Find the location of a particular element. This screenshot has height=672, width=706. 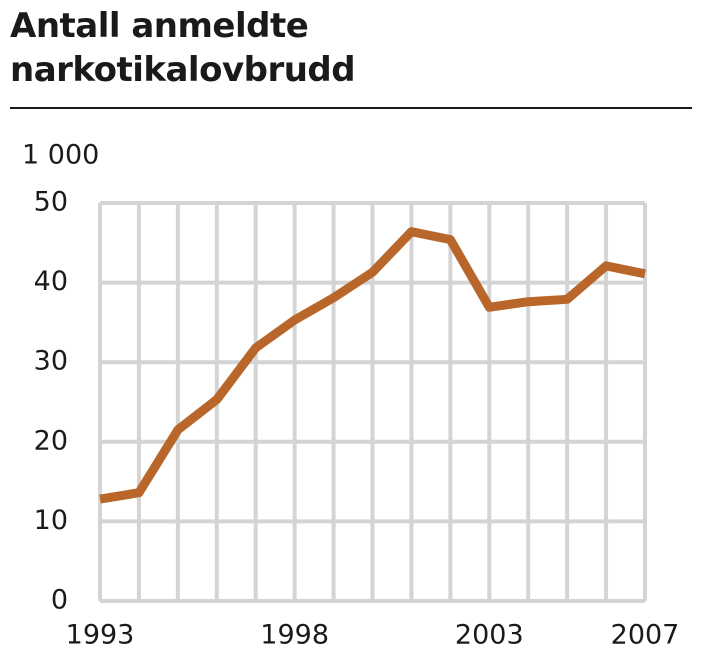

y-tick-label: 20 is located at coordinates (51, 440).